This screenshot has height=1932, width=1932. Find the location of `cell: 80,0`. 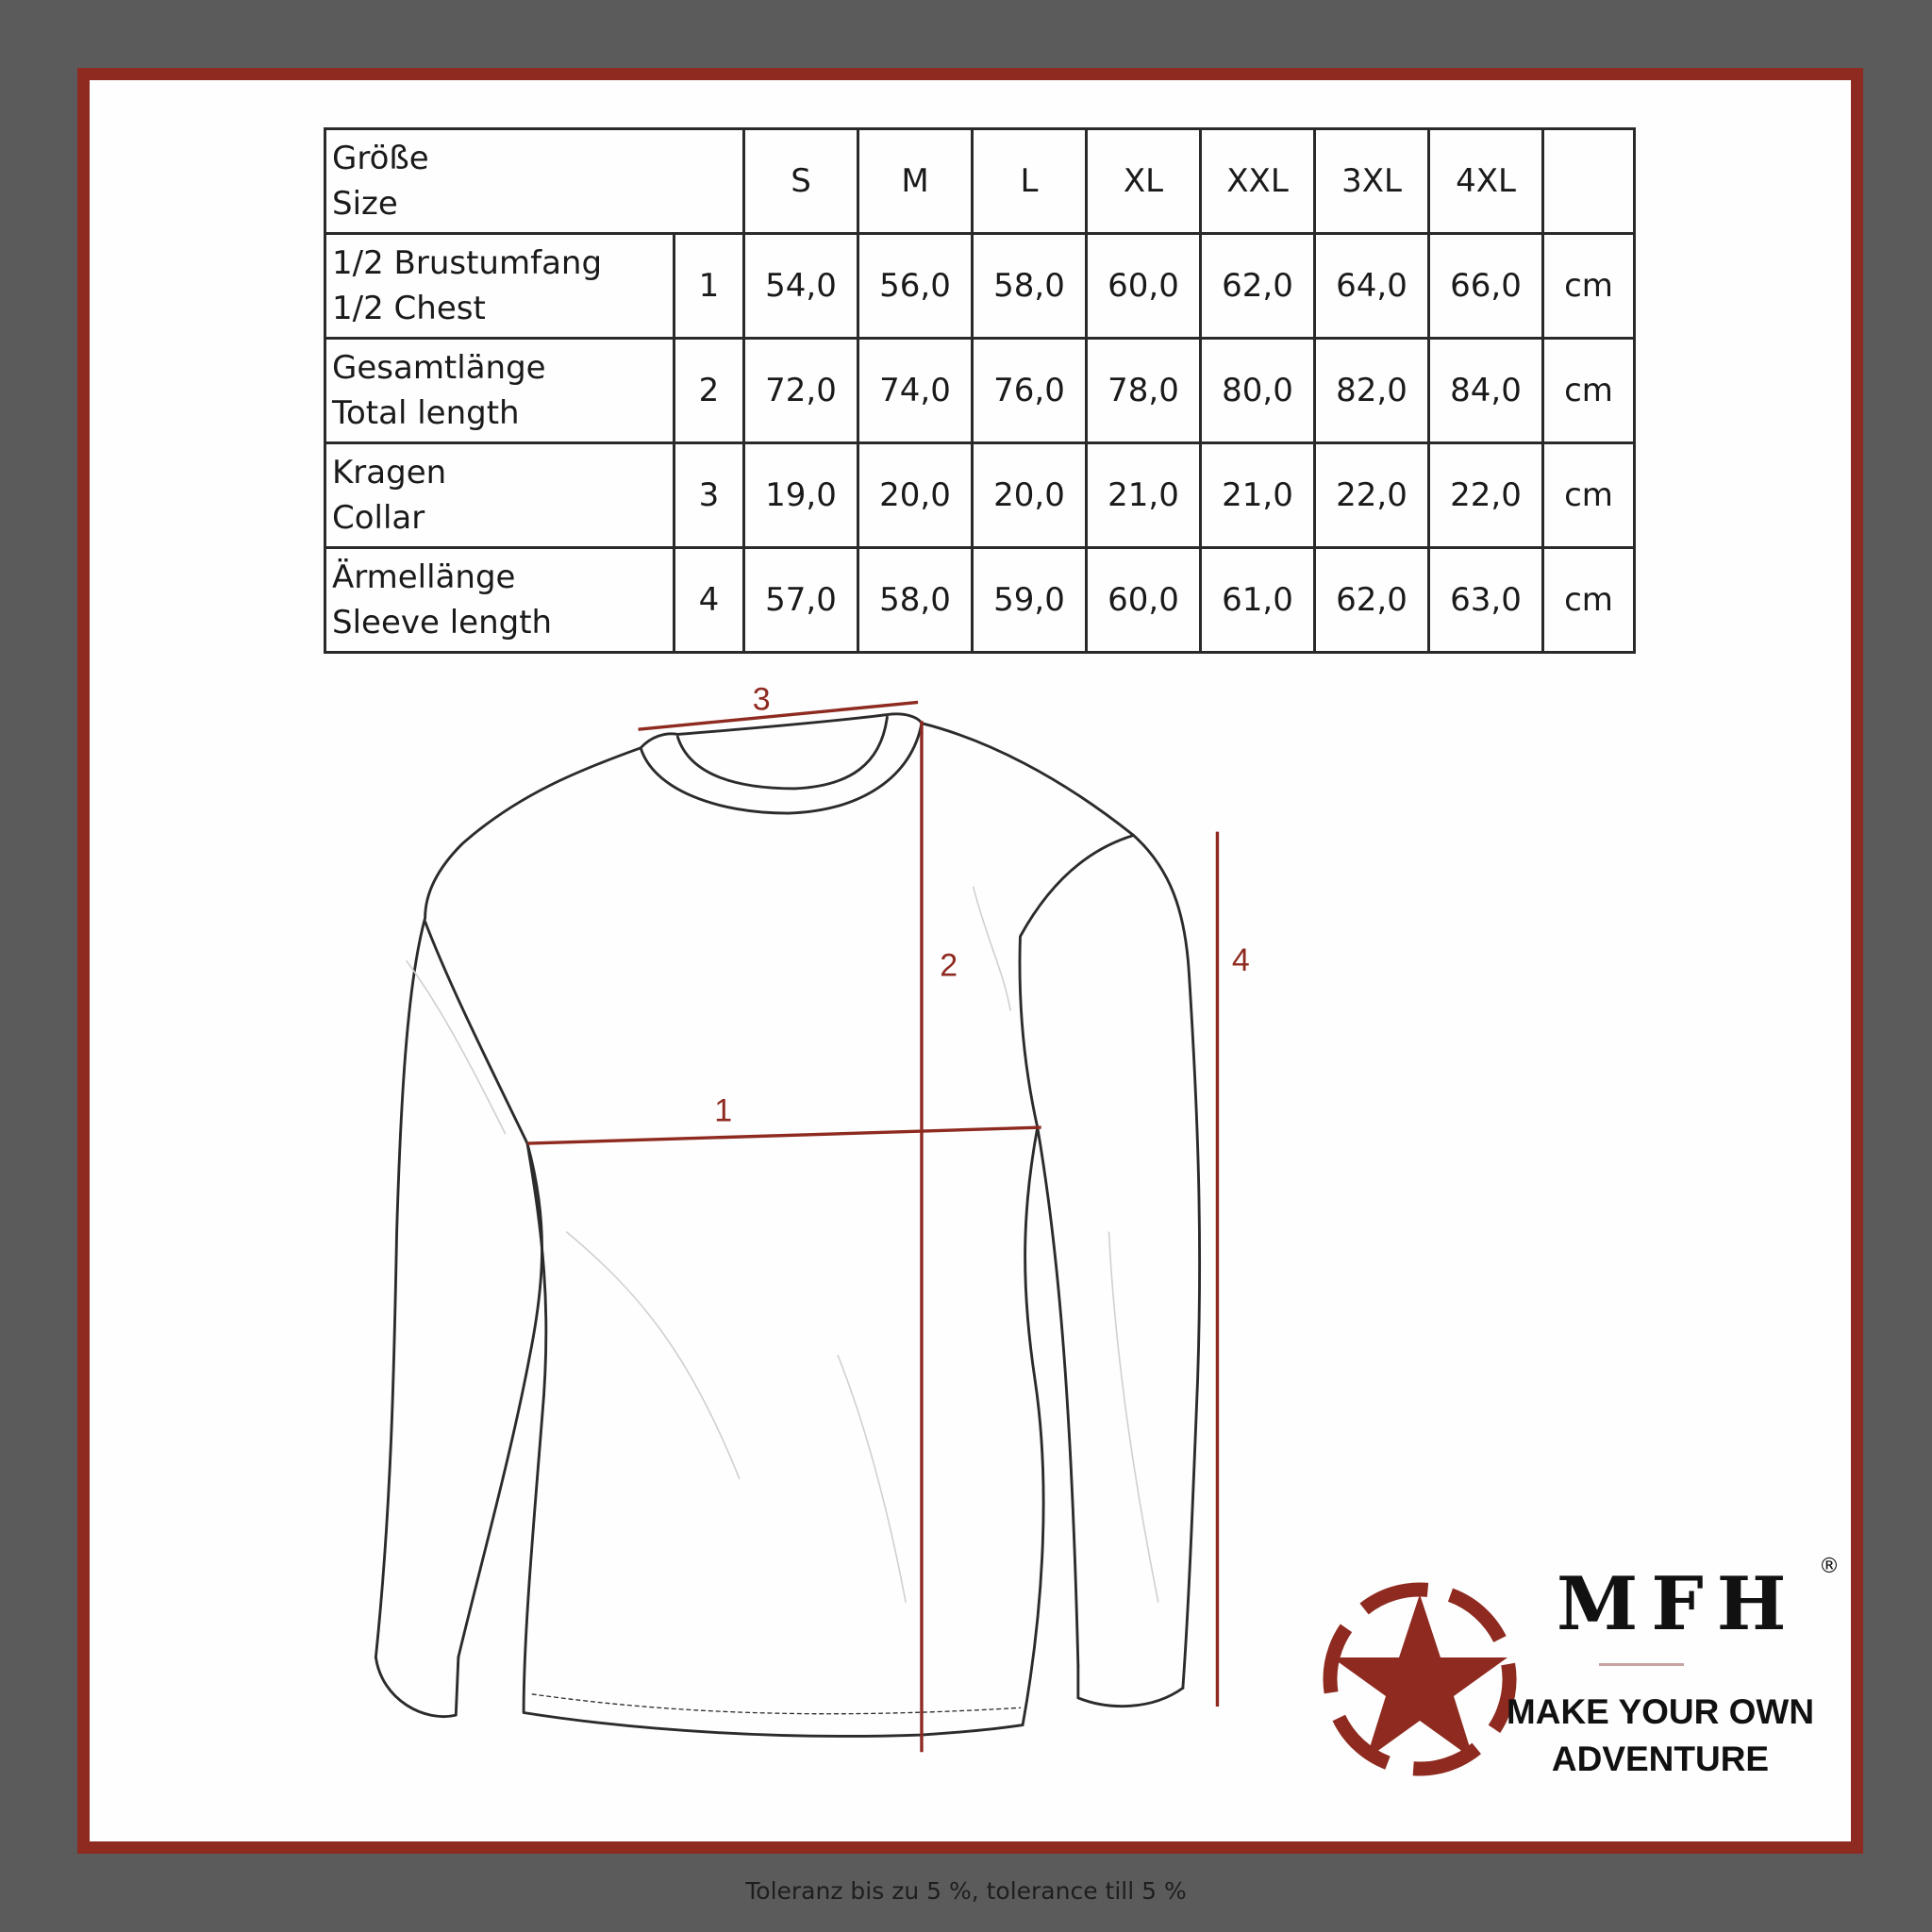

cell: 80,0 is located at coordinates (1258, 391).